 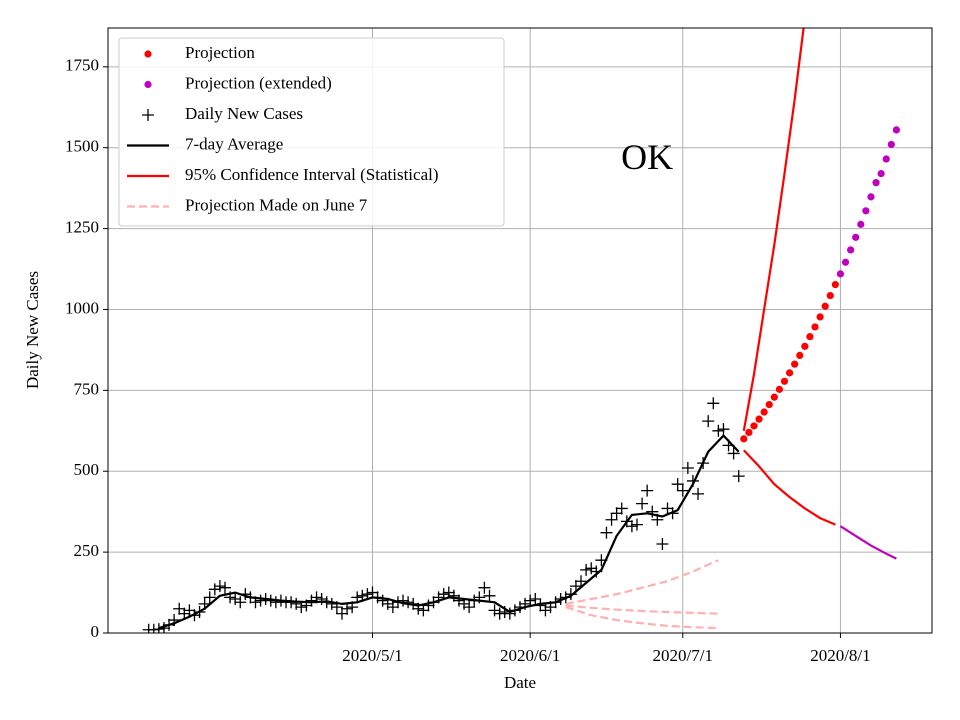 I want to click on x-tick-label: 2020/6/1, so click(x=530, y=655).